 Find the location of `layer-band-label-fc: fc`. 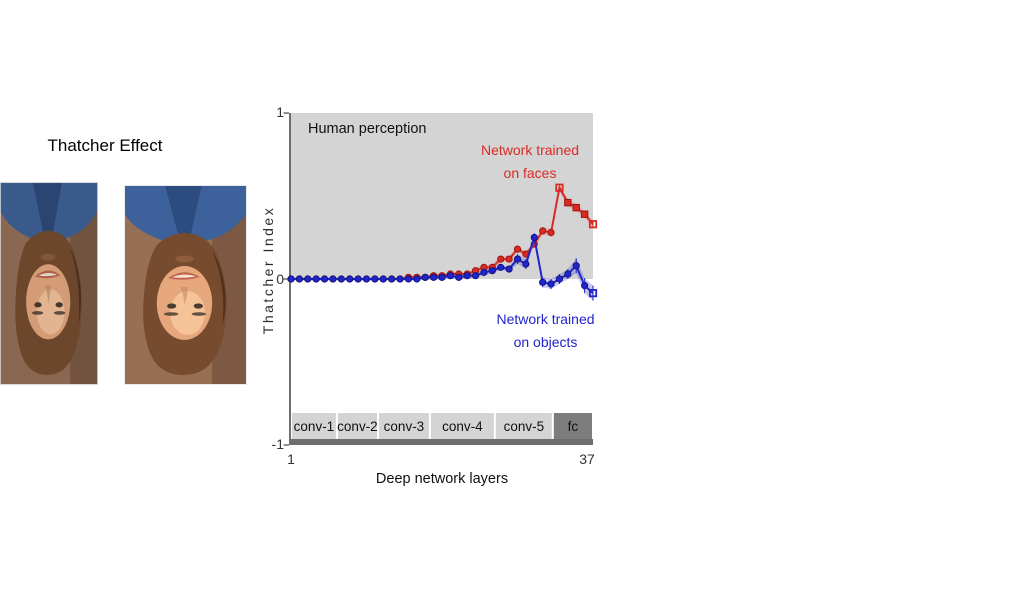

layer-band-label-fc: fc is located at coordinates (573, 426).